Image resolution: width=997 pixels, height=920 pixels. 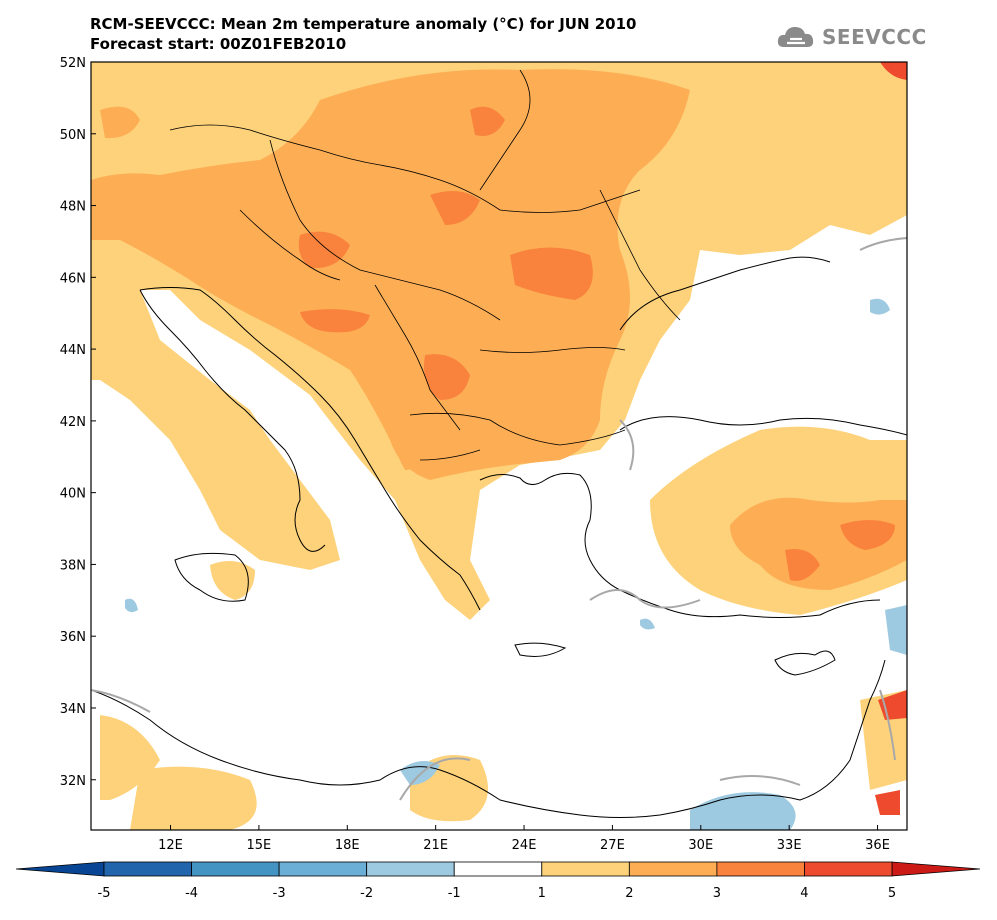 I want to click on lat-tick-label: 34N, so click(x=73, y=709).